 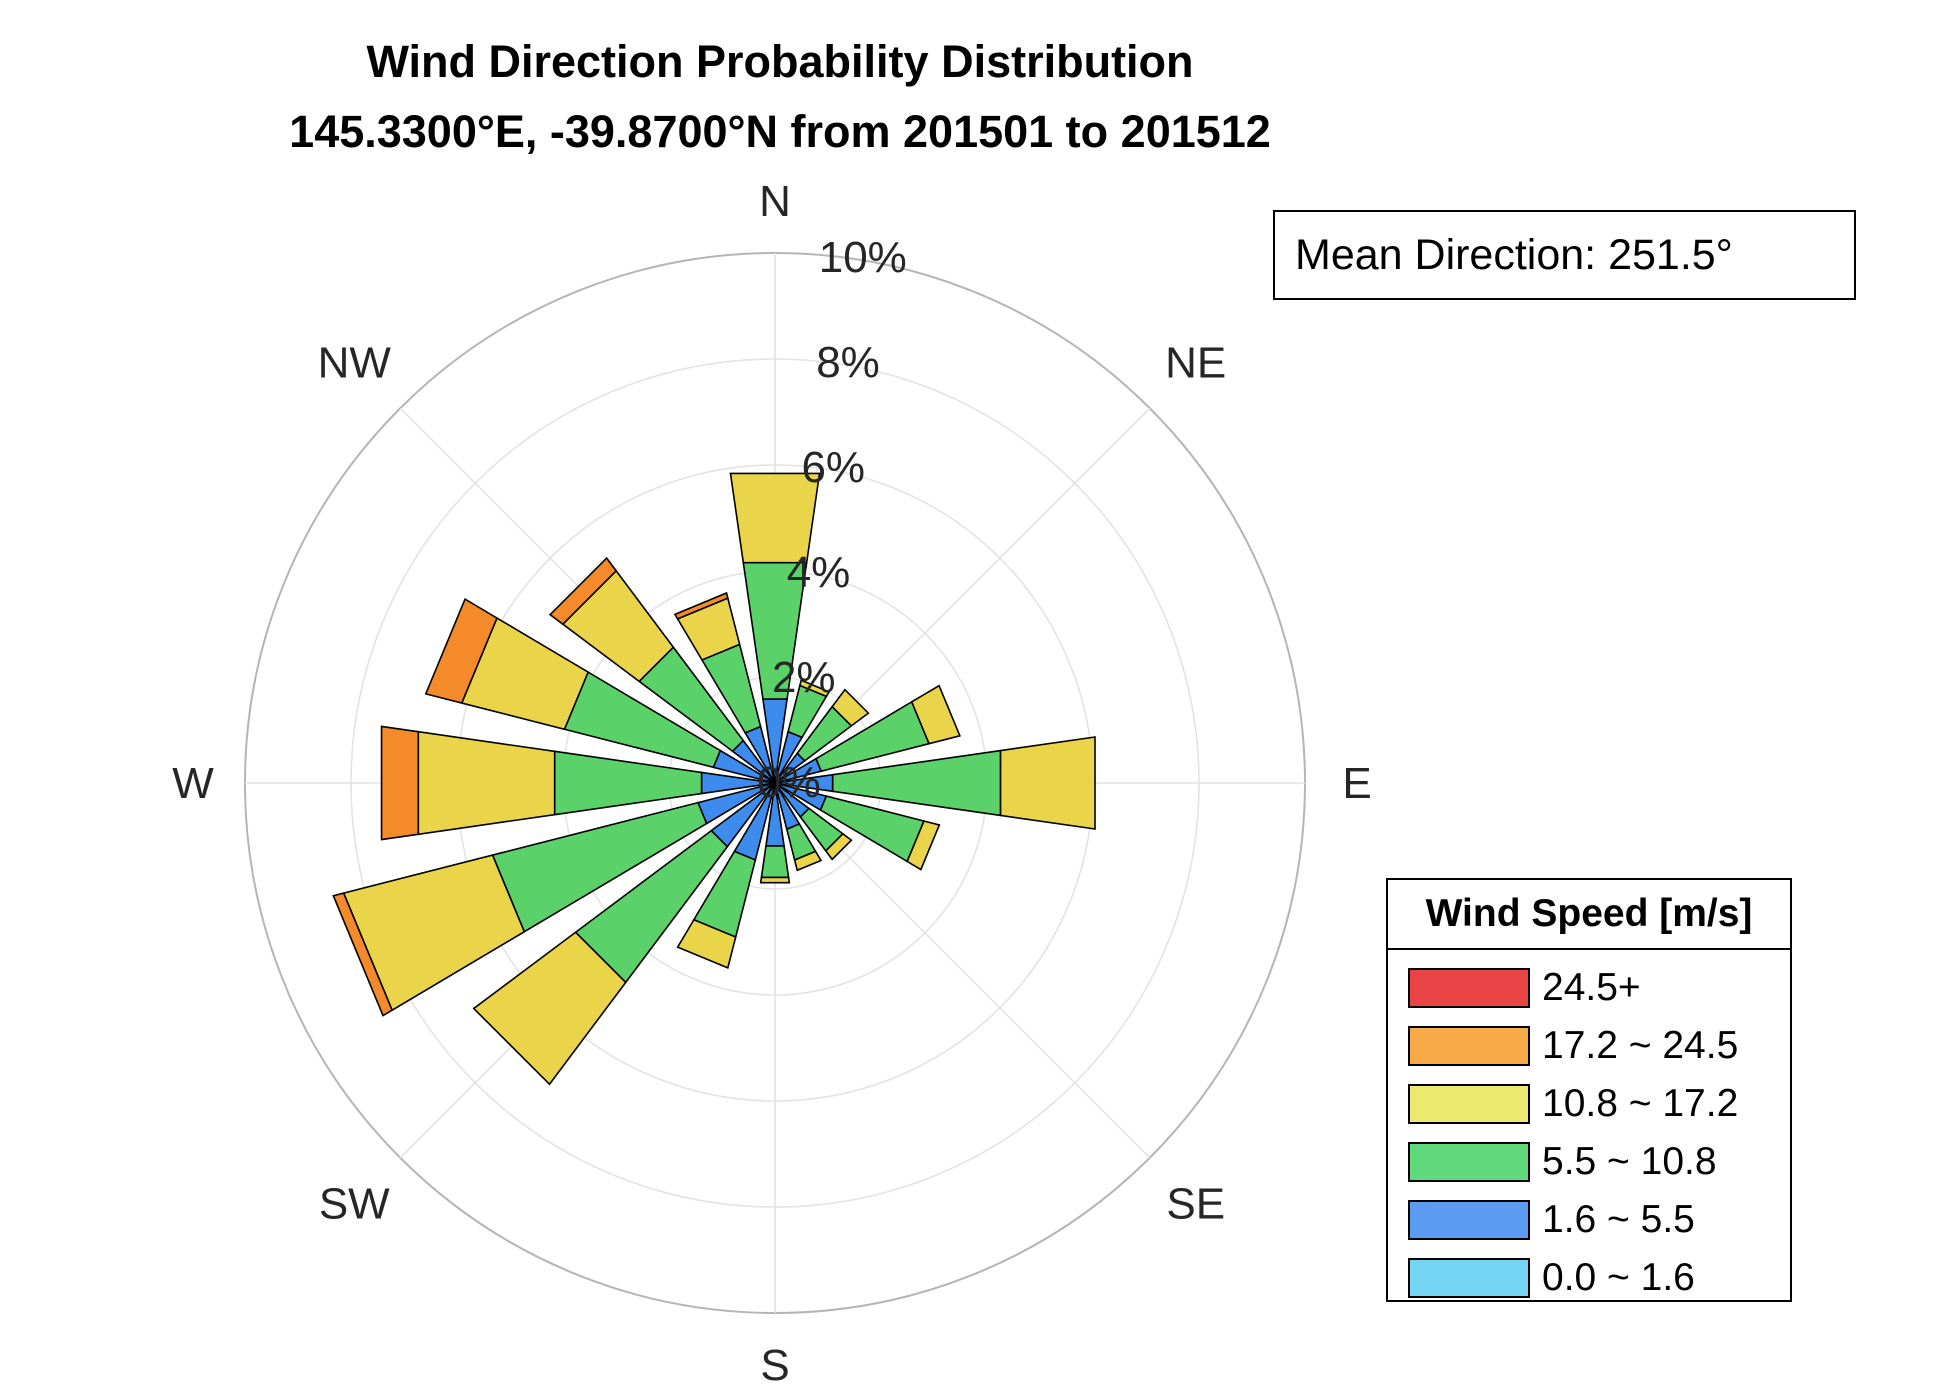 What do you see at coordinates (1195, 1204) in the screenshot?
I see `direction-label: SE` at bounding box center [1195, 1204].